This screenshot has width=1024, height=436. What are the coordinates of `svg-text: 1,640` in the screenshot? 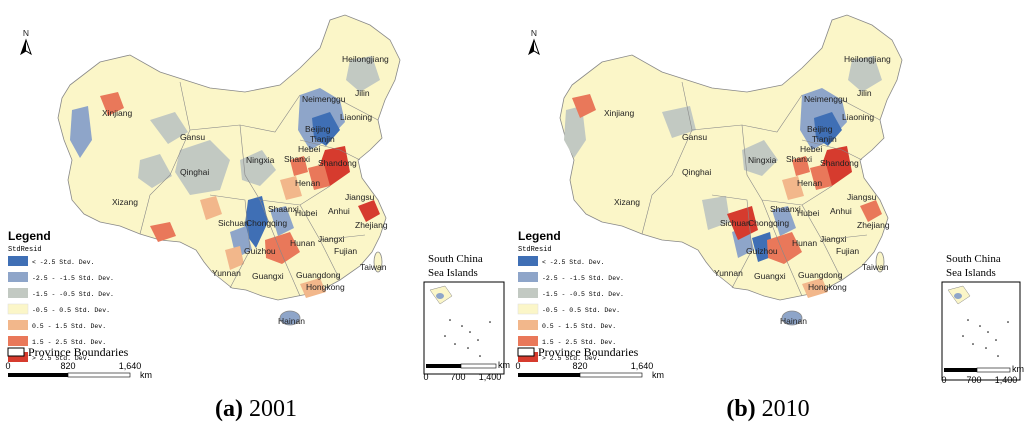 It's located at (642, 366).